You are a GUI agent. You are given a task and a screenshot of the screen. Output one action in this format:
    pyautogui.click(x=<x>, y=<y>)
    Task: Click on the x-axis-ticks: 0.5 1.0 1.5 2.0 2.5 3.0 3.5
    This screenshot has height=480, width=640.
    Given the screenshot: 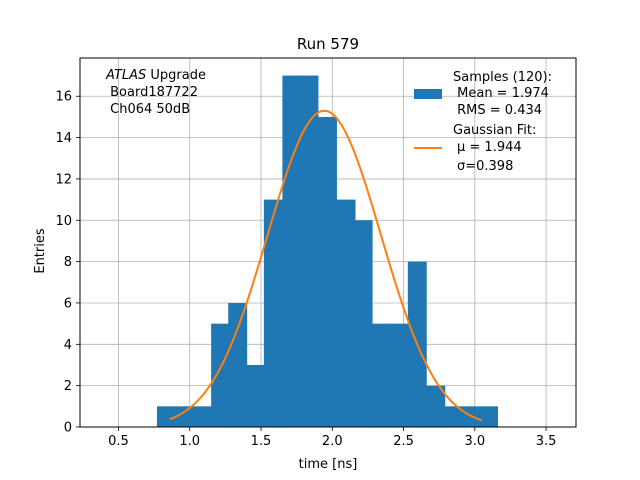 What is the action you would take?
    pyautogui.click(x=332, y=438)
    